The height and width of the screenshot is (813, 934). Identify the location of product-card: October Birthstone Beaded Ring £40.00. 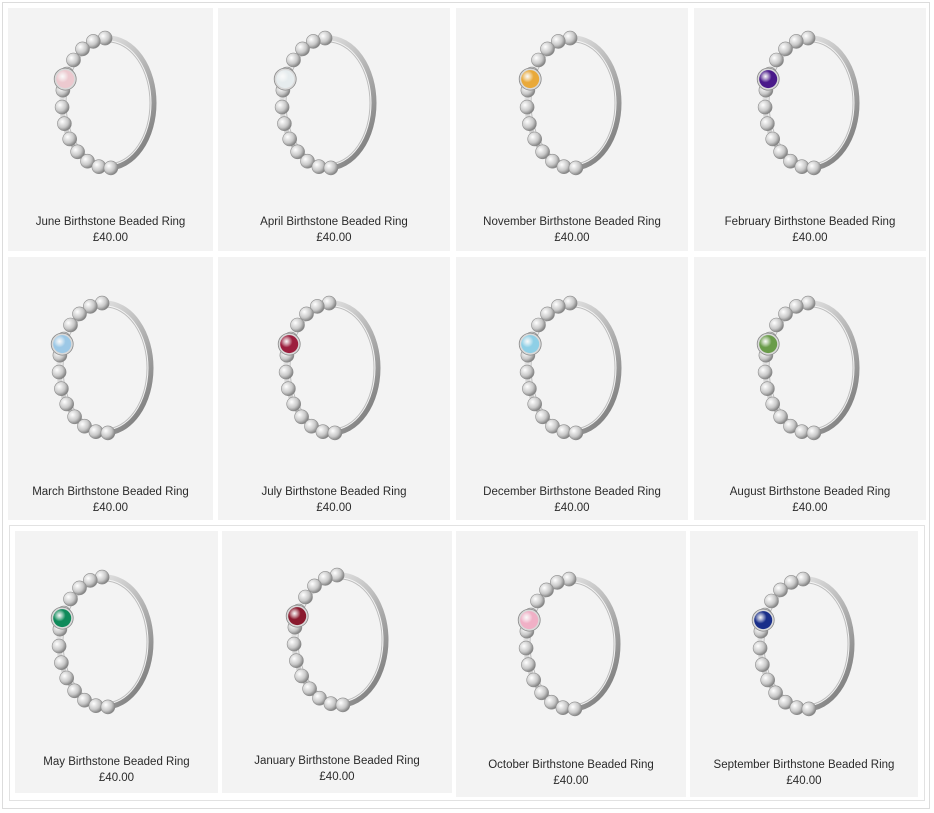
(571, 664).